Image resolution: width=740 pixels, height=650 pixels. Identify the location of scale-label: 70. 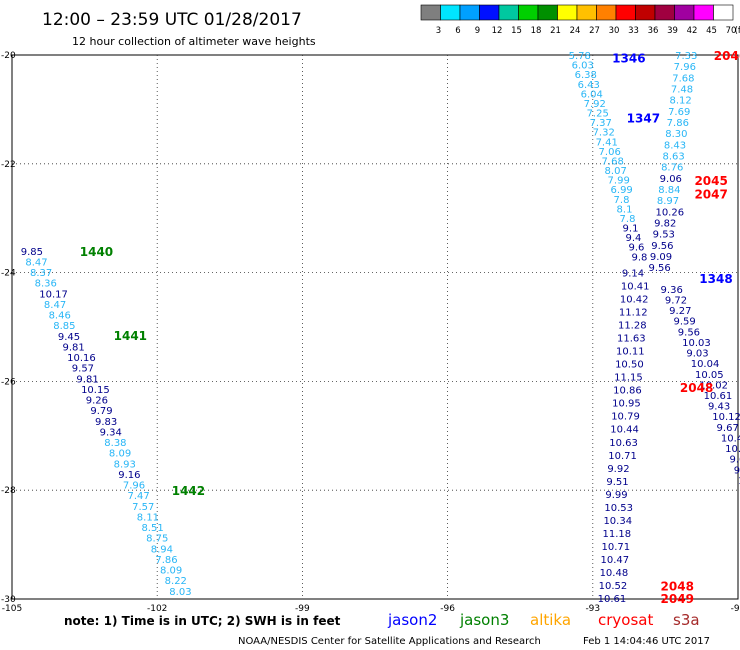
(731, 31).